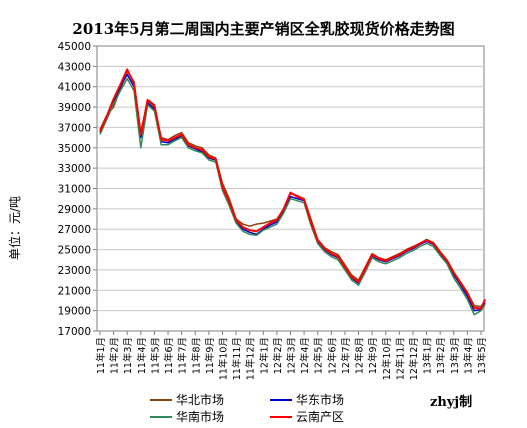  Describe the element at coordinates (74, 210) in the screenshot. I see `y-tick-label: 29000` at that location.